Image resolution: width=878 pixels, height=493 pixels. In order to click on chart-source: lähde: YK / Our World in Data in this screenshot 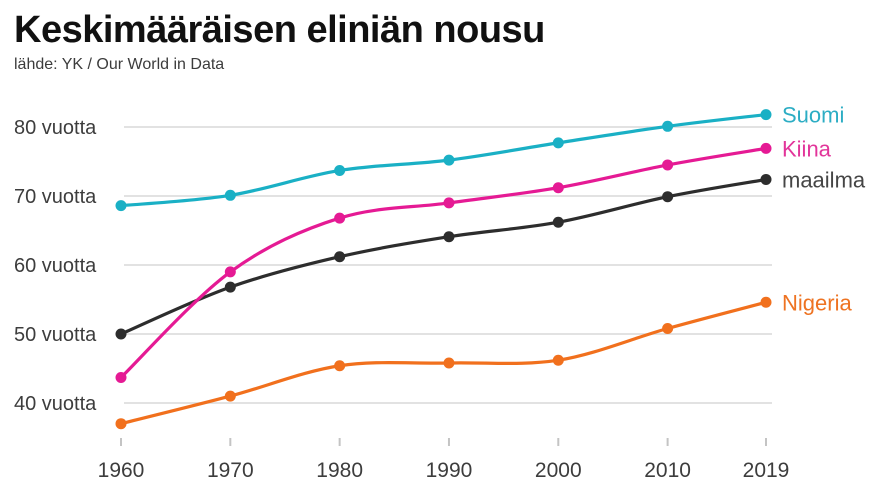, I will do `click(119, 64)`.